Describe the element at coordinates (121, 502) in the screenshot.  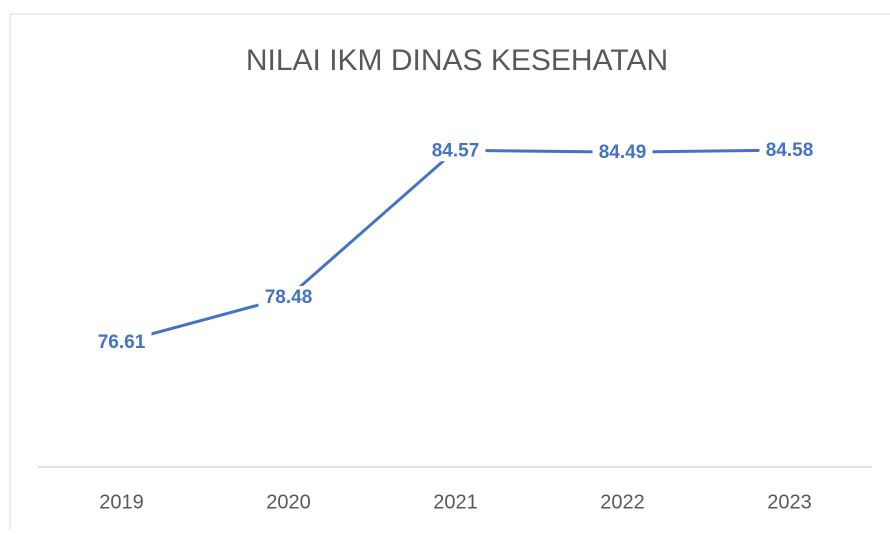
I see `x-tick-label: 2019` at that location.